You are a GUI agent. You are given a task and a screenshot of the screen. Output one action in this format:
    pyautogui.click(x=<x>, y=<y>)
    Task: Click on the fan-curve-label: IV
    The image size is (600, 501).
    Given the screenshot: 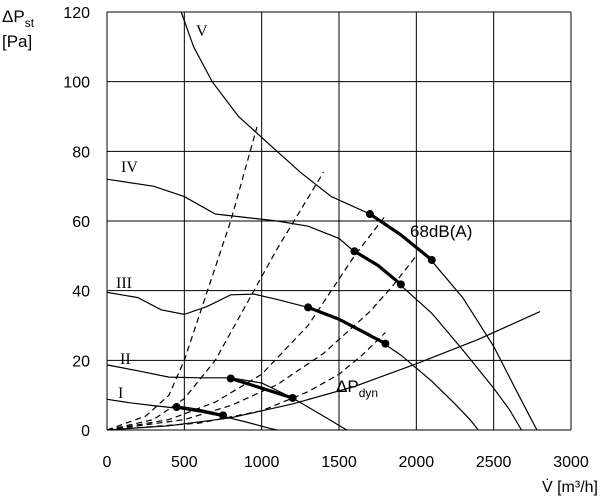 What is the action you would take?
    pyautogui.click(x=129, y=167)
    